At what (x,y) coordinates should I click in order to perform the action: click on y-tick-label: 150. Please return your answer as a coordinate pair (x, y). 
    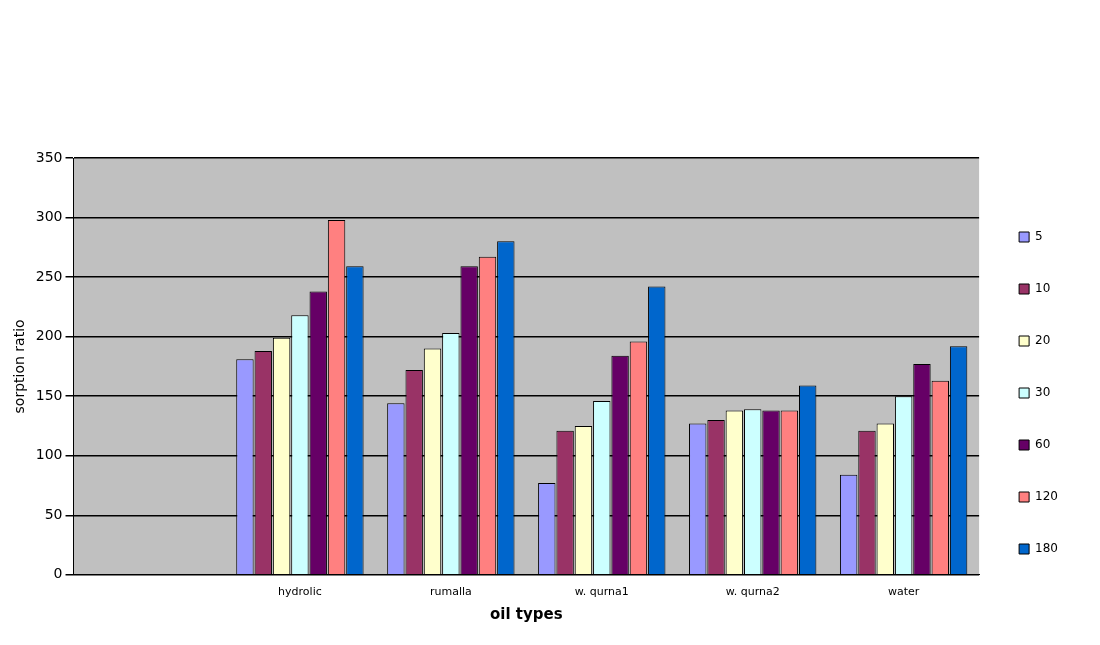
    Looking at the image, I should click on (49, 394).